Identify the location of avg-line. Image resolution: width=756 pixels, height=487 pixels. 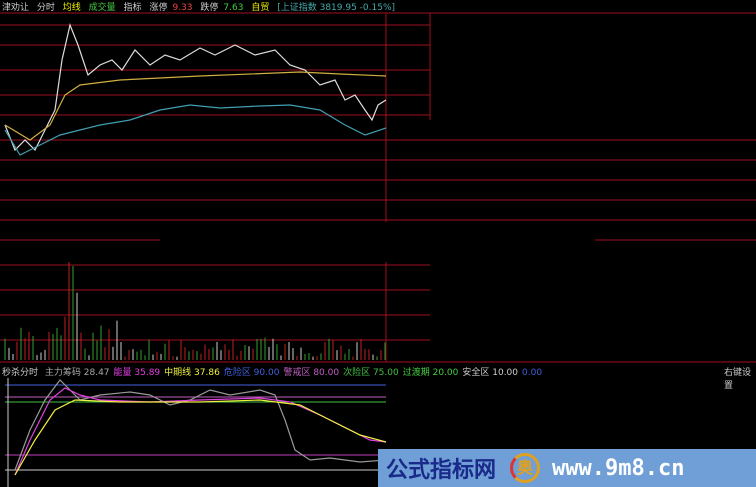
(195, 106).